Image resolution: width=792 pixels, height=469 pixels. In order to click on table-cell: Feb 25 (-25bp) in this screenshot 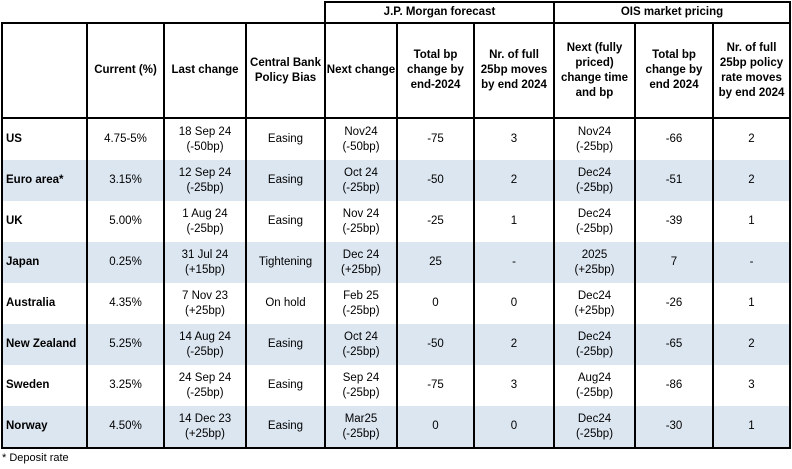, I will do `click(361, 303)`.